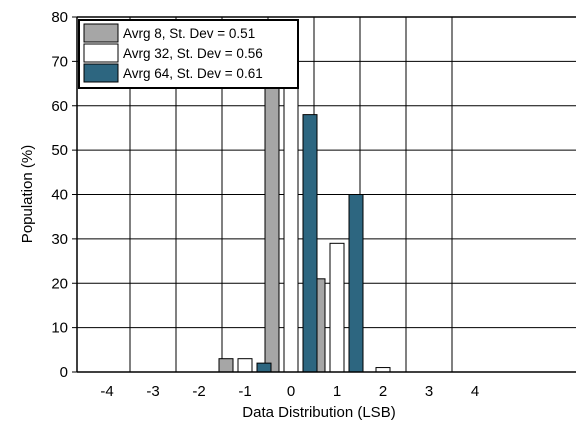  What do you see at coordinates (318, 412) in the screenshot?
I see `x-axis-label: Data Distribution (LSB)` at bounding box center [318, 412].